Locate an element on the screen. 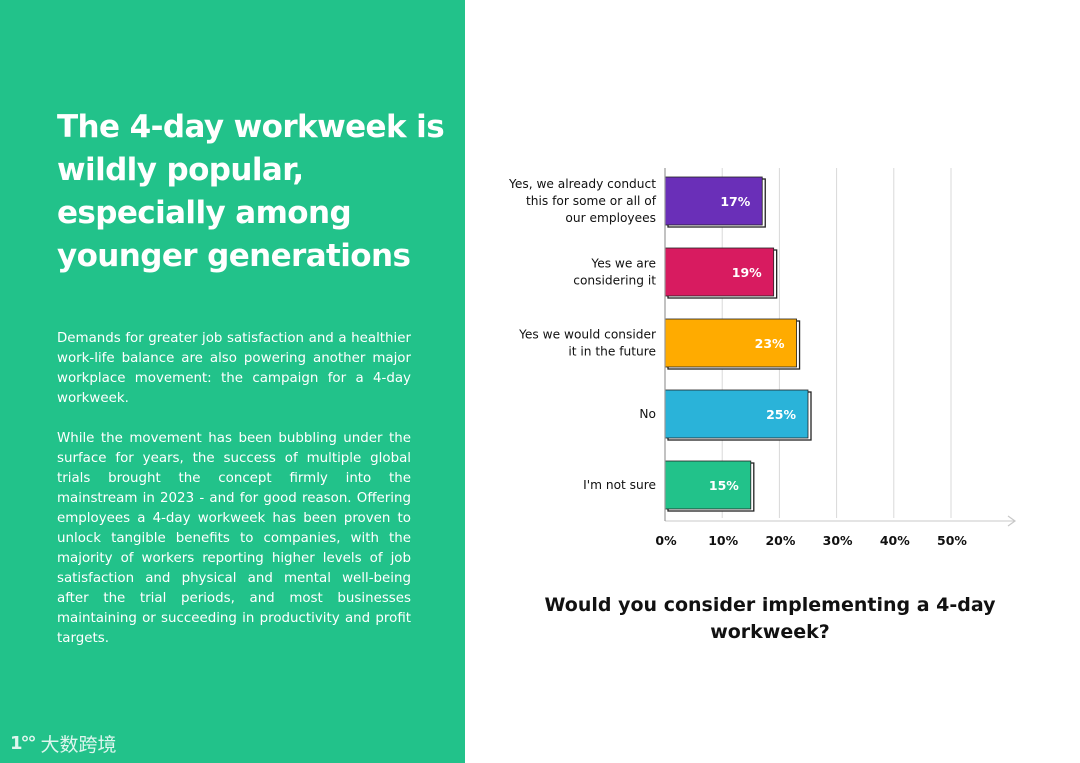  bar-value-label: 19% is located at coordinates (747, 272).